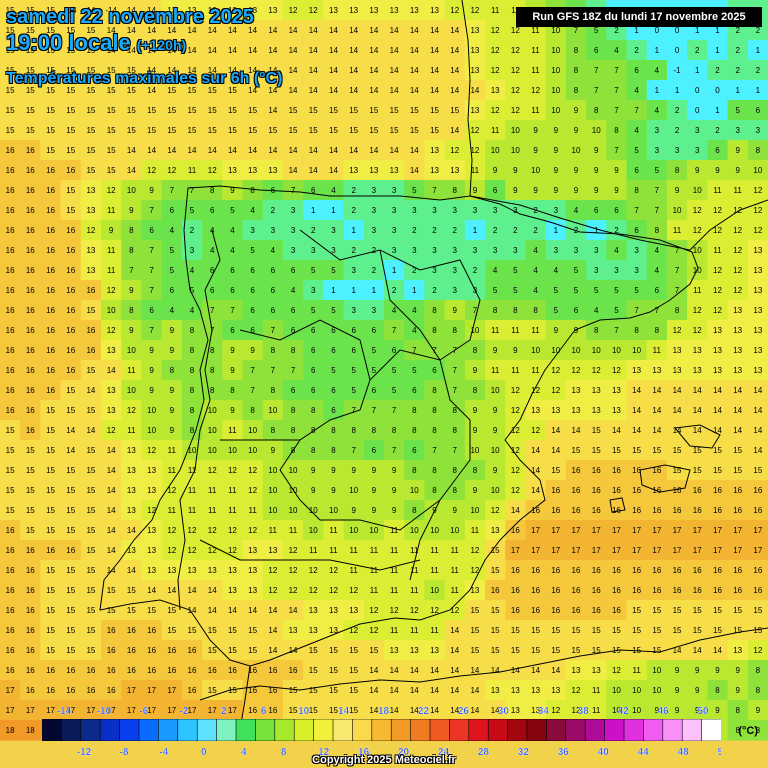 The width and height of the screenshot is (768, 768). I want to click on temperature-value: 4, so click(333, 190).